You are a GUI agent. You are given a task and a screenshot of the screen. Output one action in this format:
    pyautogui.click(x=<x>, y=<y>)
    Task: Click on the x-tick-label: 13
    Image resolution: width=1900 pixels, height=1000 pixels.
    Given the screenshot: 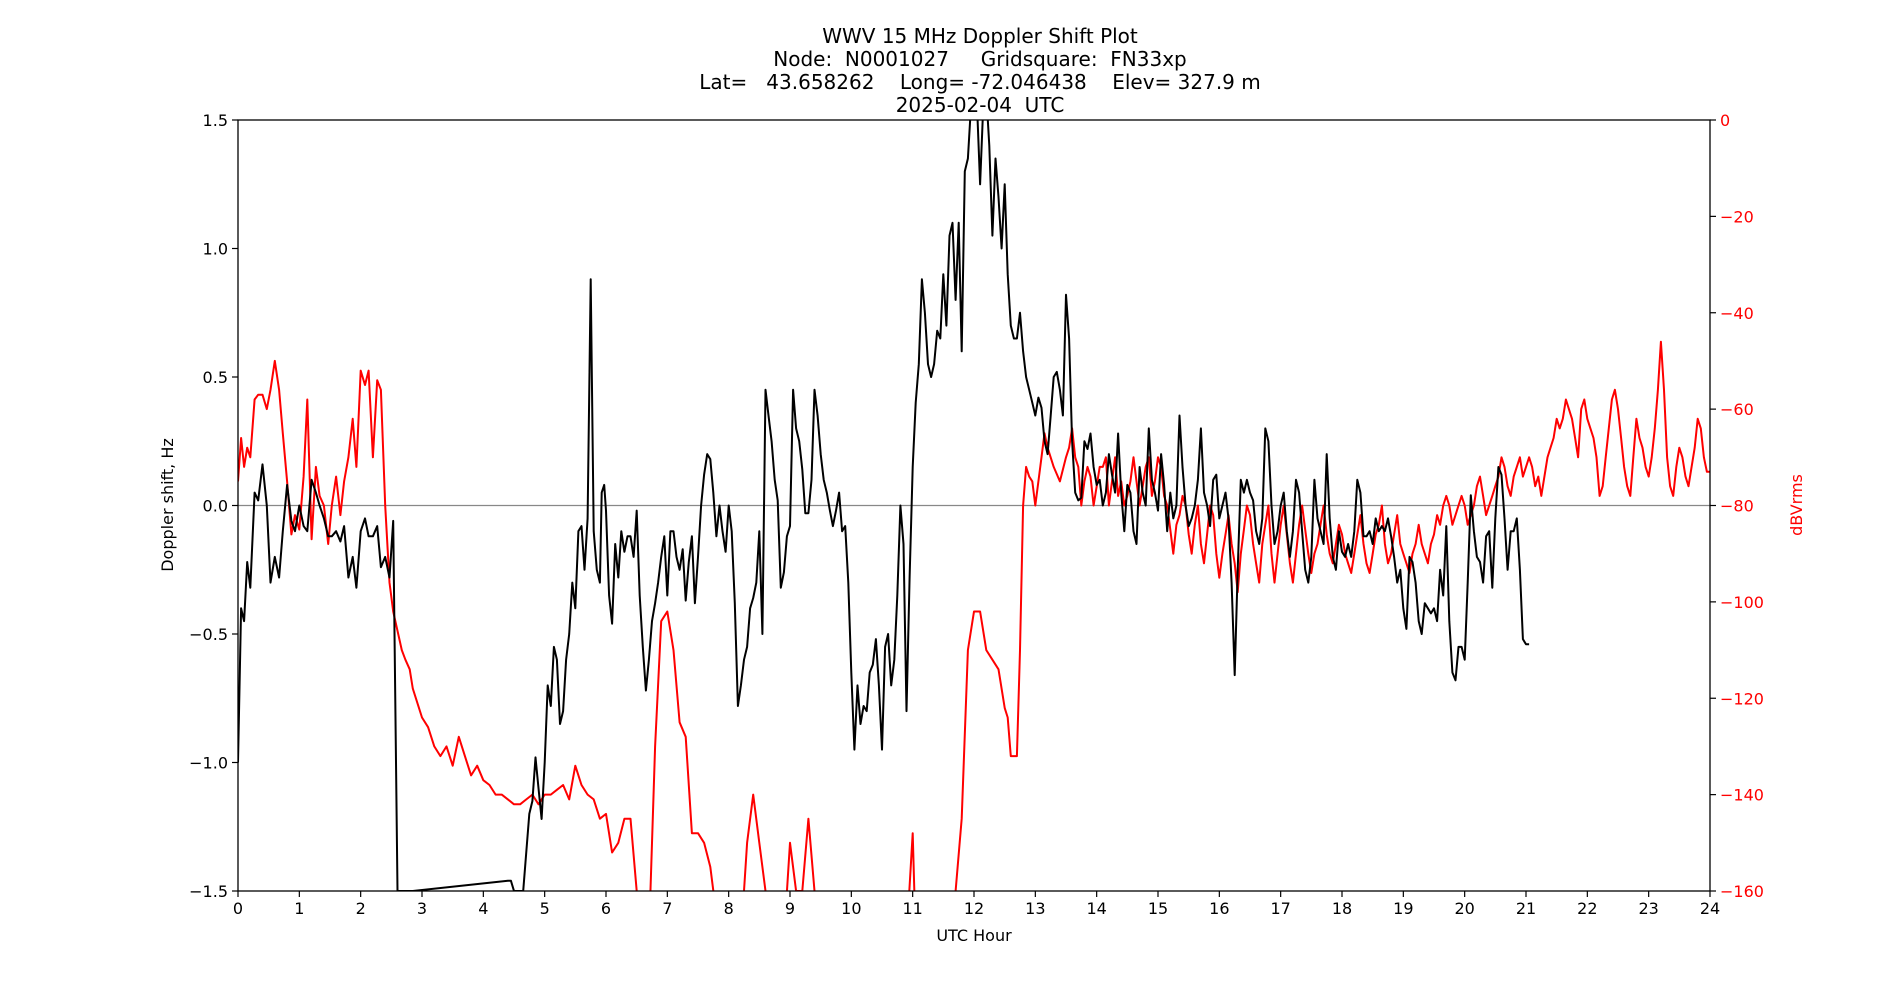 What is the action you would take?
    pyautogui.click(x=1035, y=908)
    